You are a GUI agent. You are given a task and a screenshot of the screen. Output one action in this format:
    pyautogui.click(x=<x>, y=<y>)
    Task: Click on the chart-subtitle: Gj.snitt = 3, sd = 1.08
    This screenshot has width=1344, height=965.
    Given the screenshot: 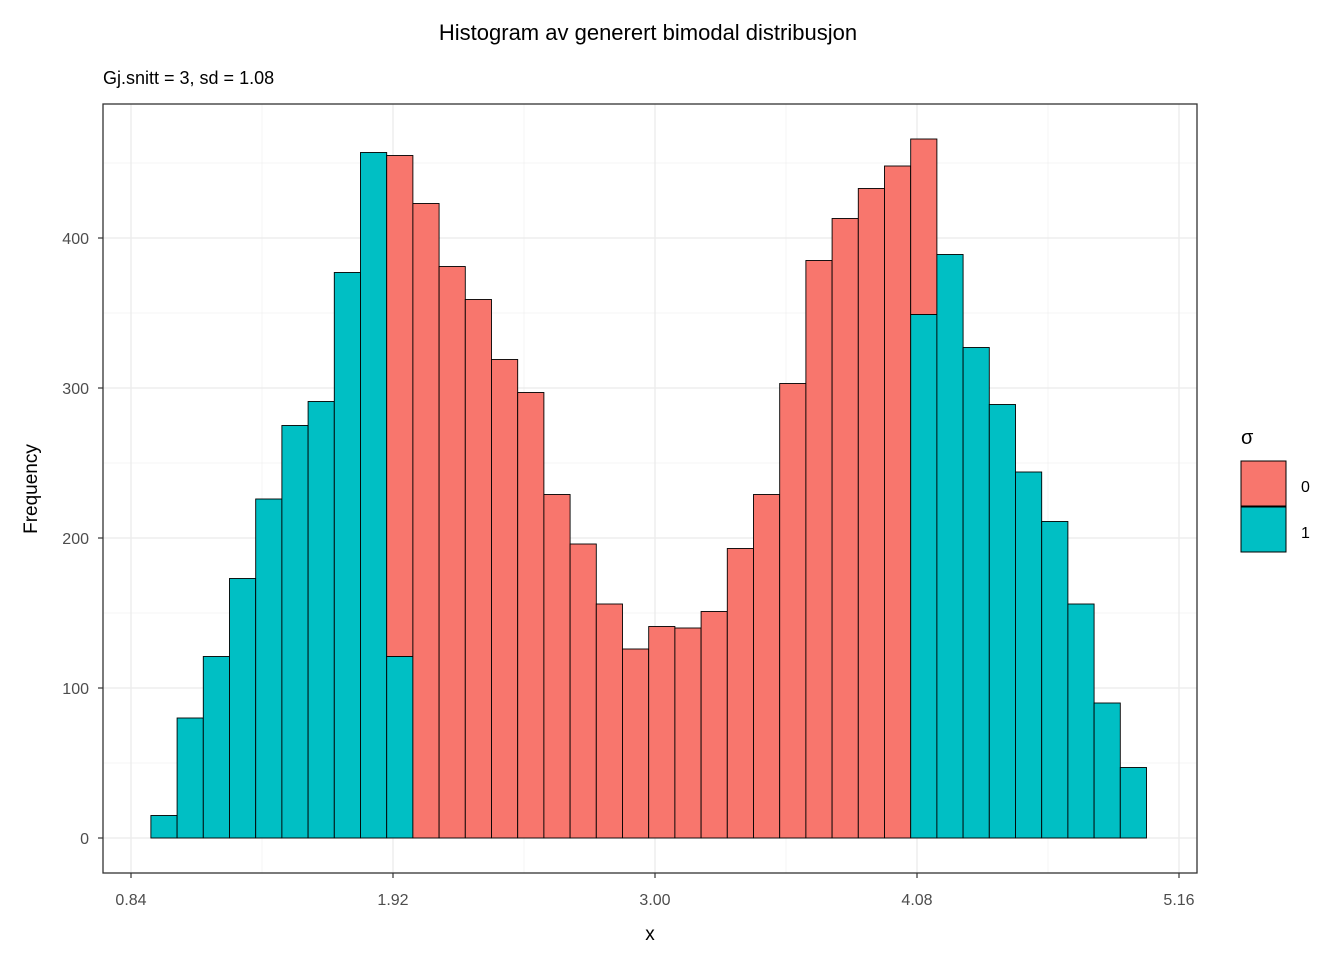 What is the action you would take?
    pyautogui.click(x=188, y=78)
    